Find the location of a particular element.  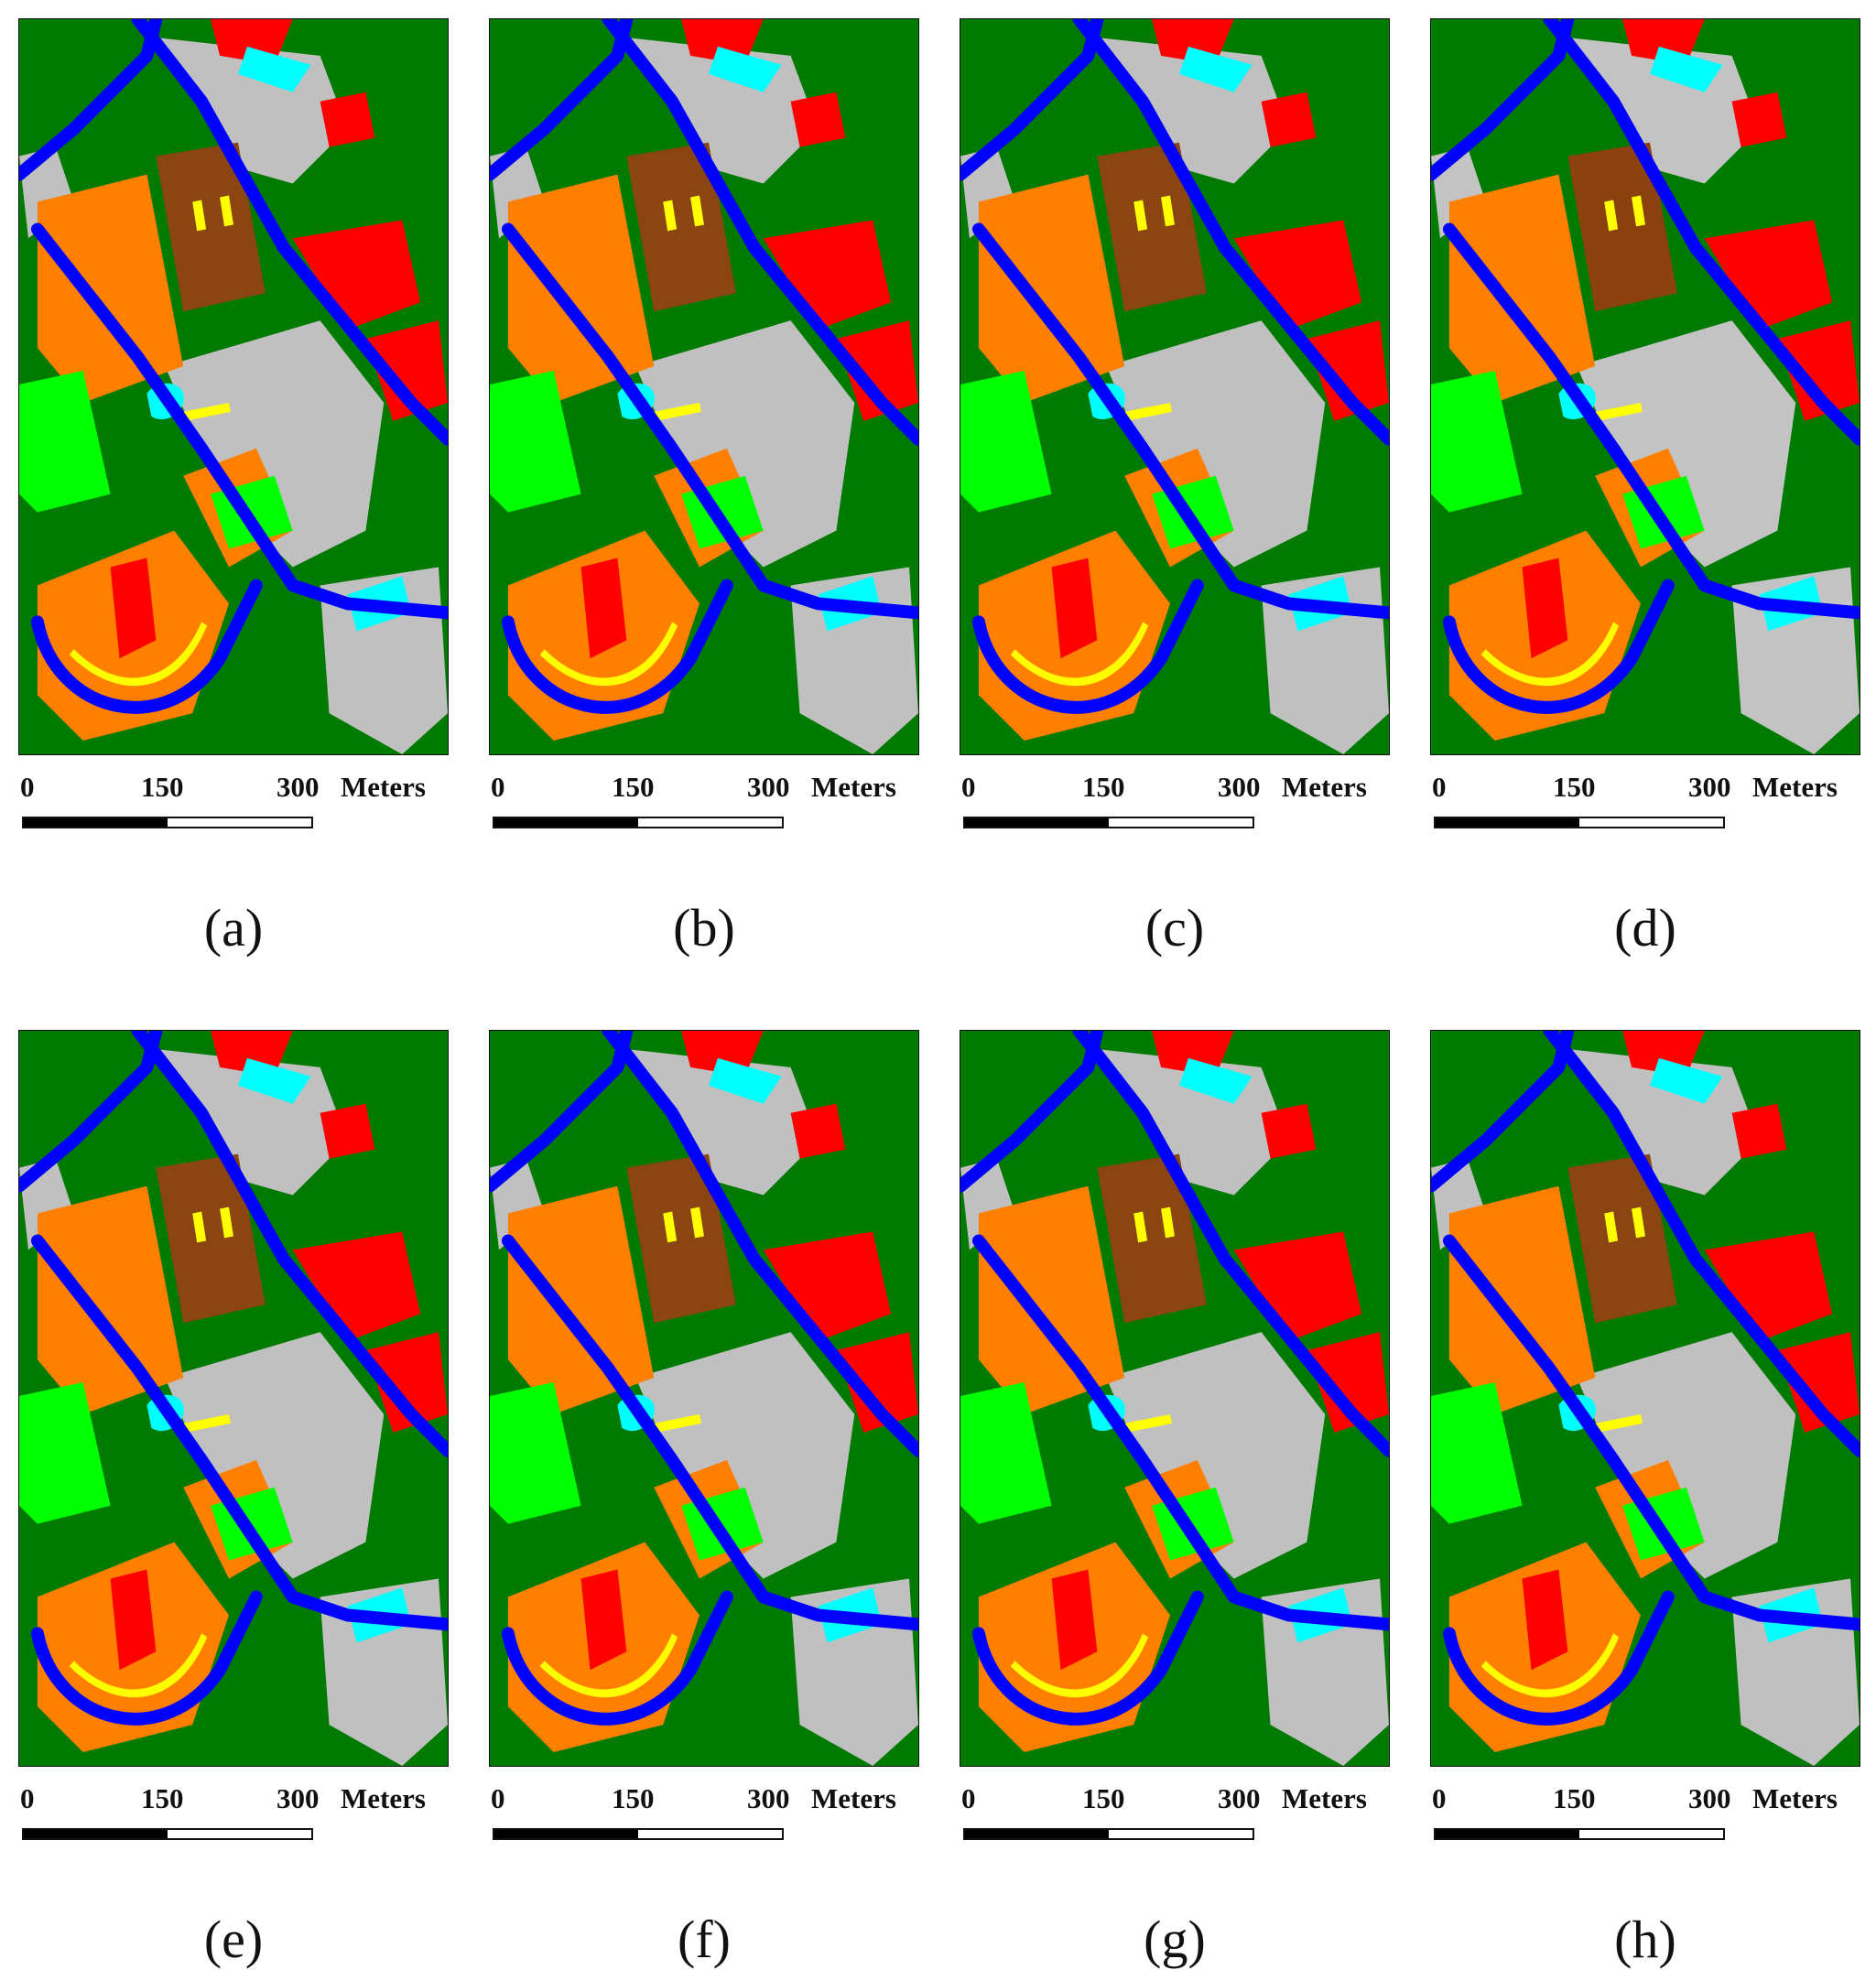

panel-caption: (h) is located at coordinates (1645, 1939).